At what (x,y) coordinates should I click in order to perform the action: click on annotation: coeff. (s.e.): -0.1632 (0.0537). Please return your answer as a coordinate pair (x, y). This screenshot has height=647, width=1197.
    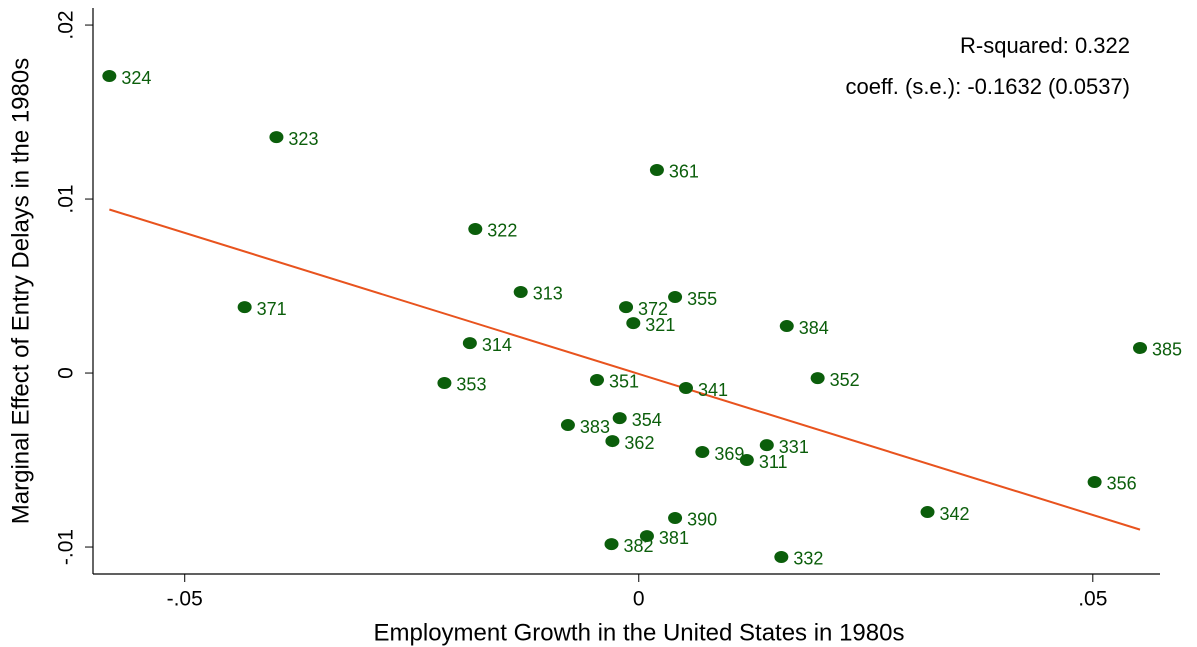
    Looking at the image, I should click on (987, 86).